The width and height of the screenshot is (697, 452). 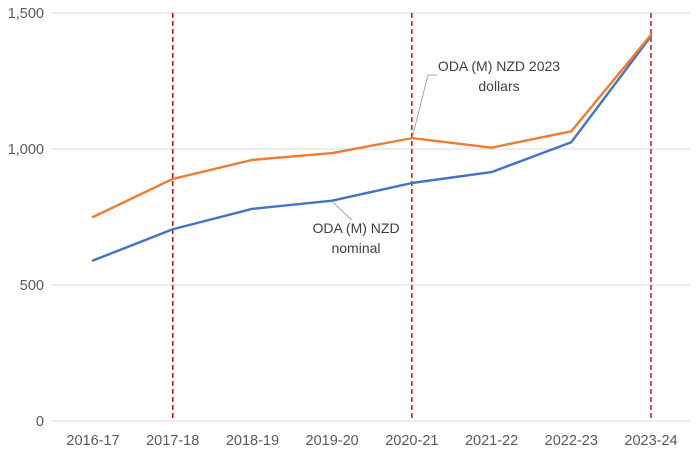 What do you see at coordinates (252, 441) in the screenshot?
I see `x-axis-tick-label: 2018-19` at bounding box center [252, 441].